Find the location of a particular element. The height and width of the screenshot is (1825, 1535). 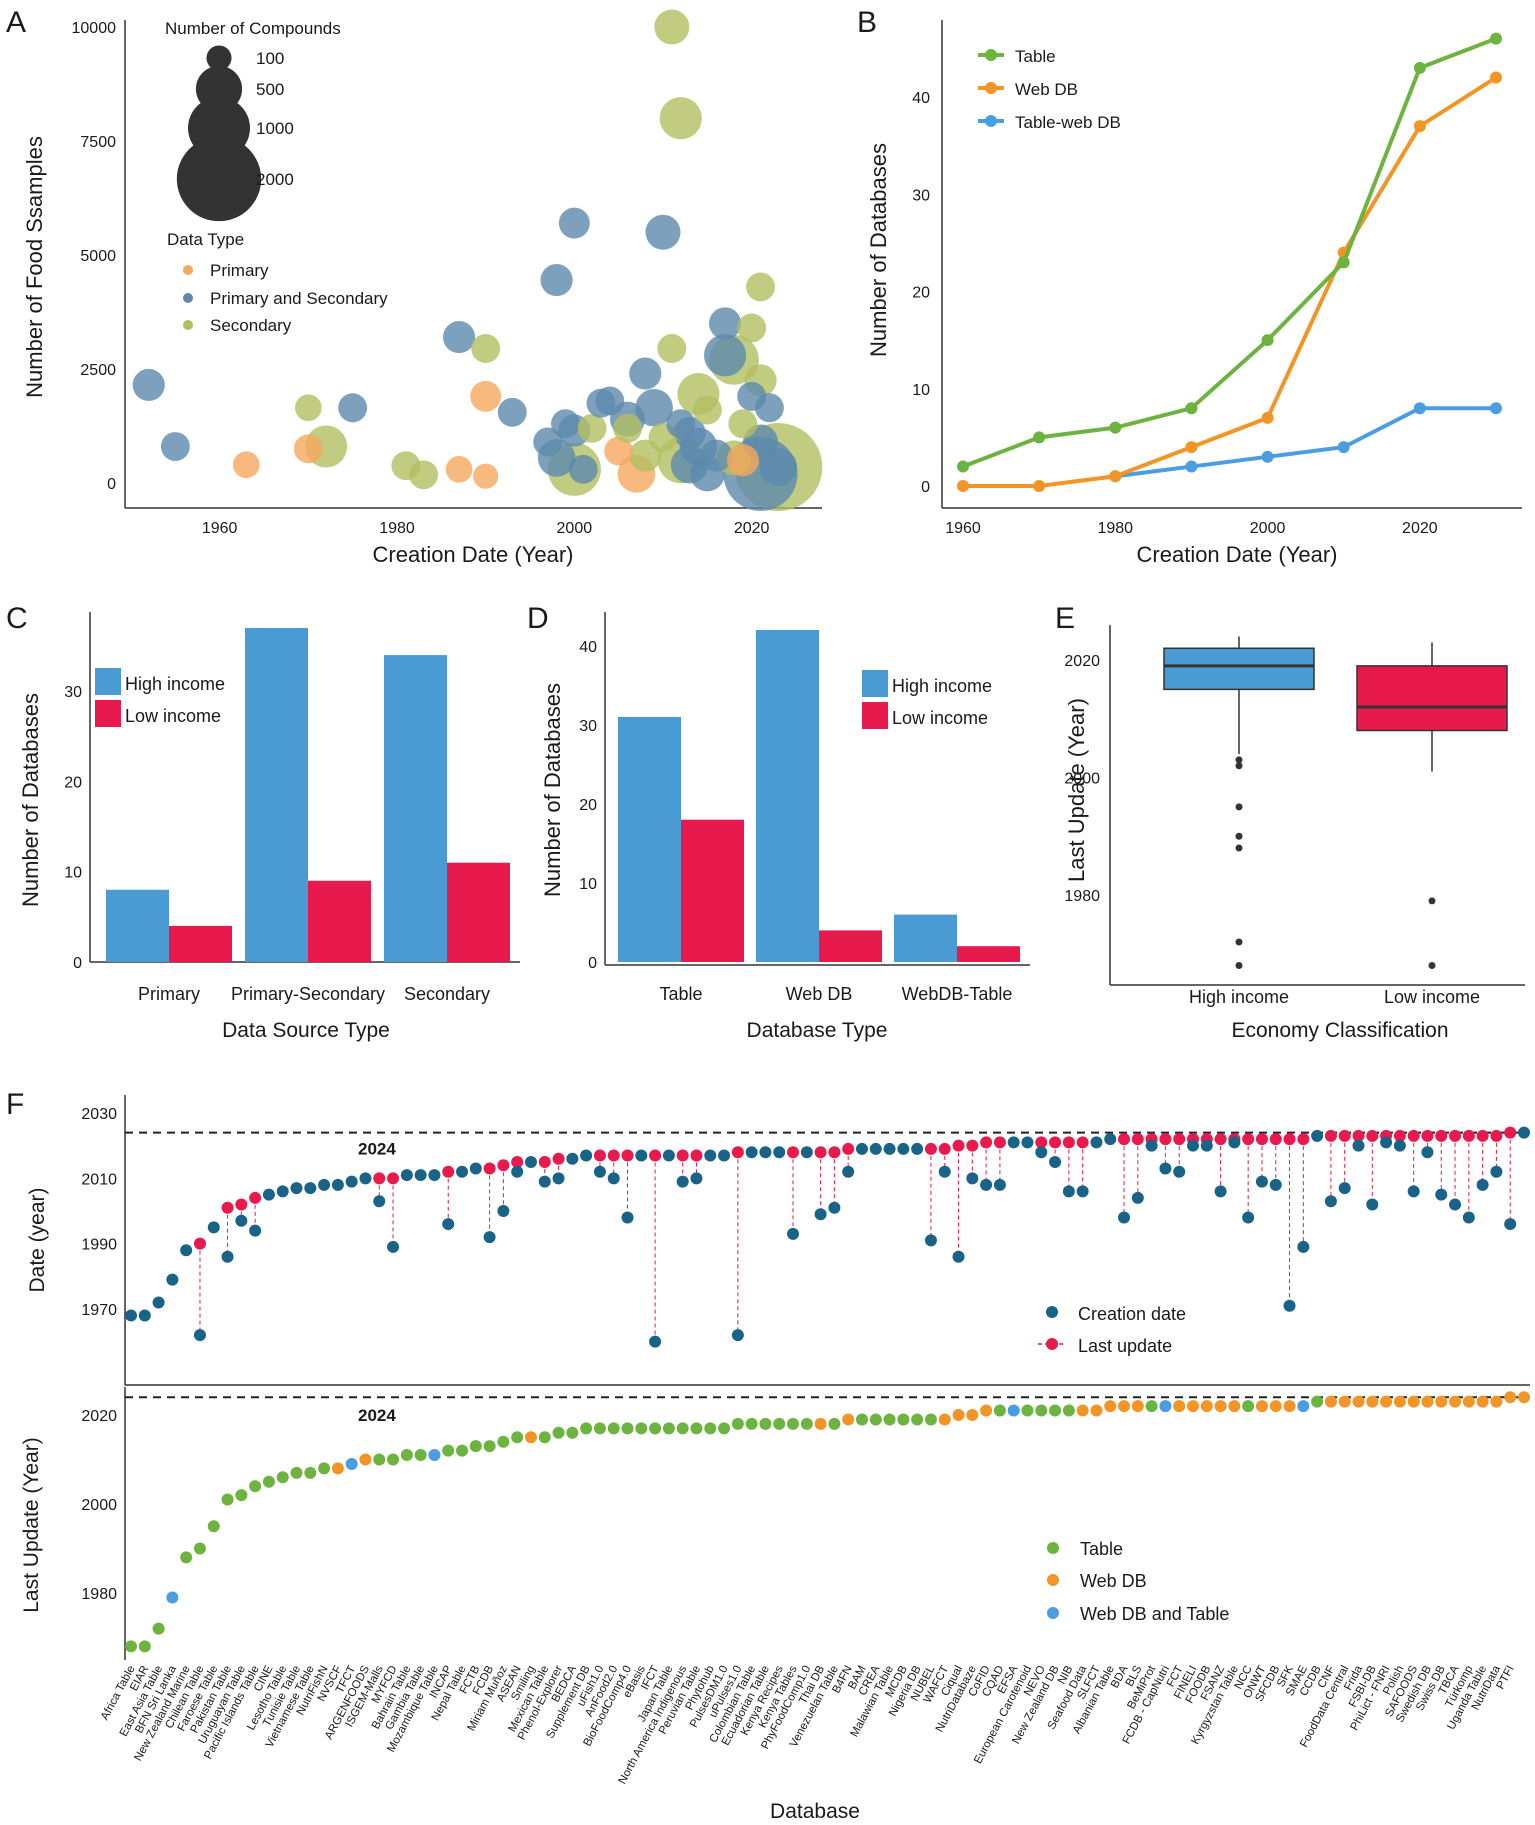

a-size-legend-title: Number of Compounds is located at coordinates (253, 28).